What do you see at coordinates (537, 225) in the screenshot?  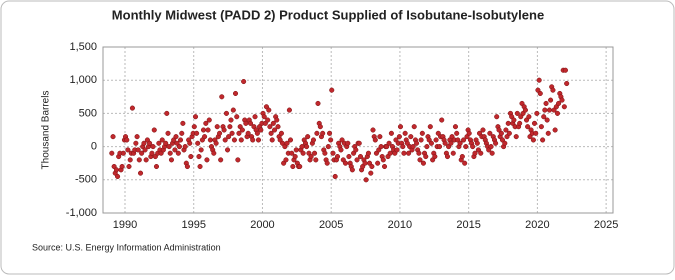 I see `x-tick-label: 2020` at bounding box center [537, 225].